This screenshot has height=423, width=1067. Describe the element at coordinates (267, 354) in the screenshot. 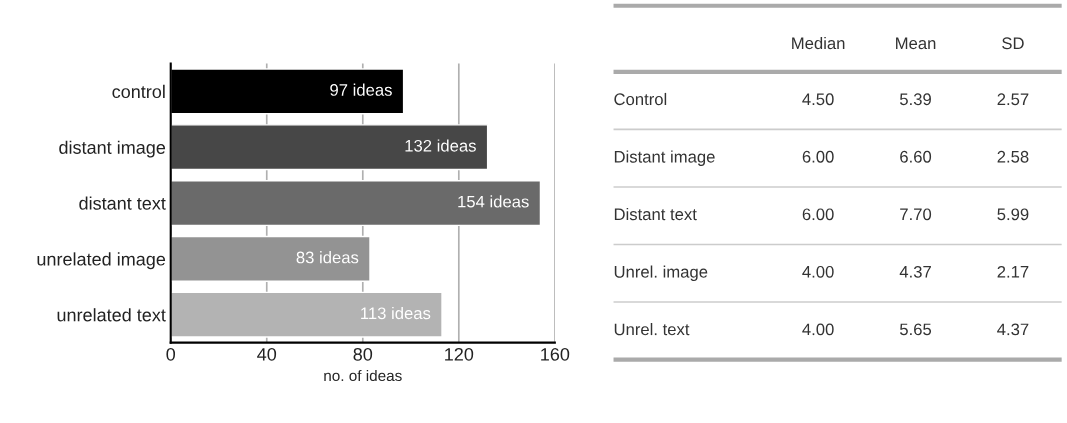

I see `x-tick-label: 40` at that location.